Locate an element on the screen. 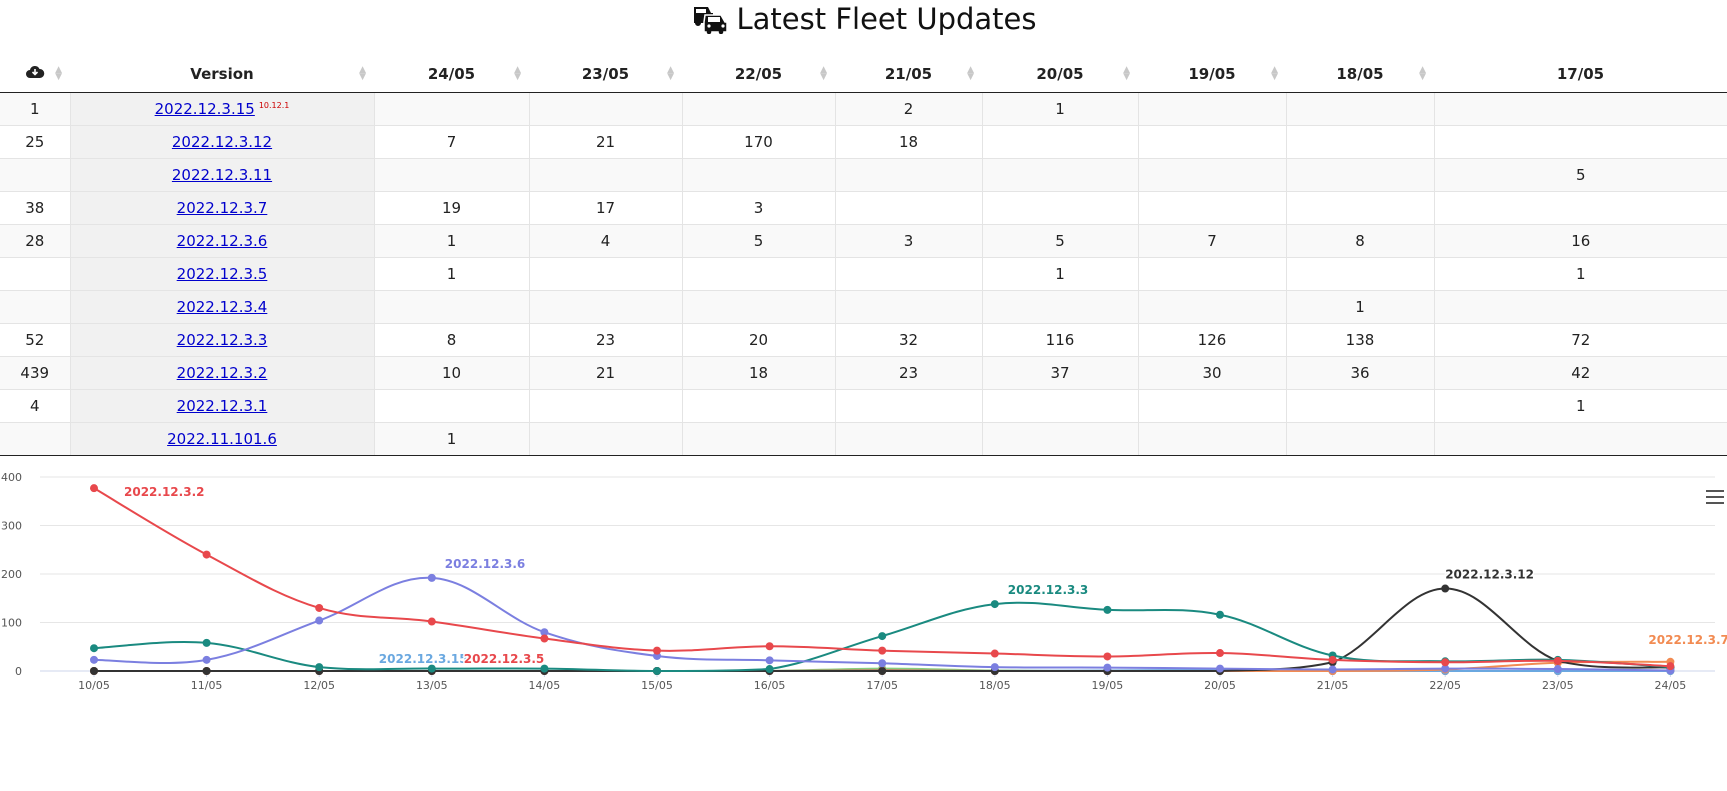 This screenshot has height=791, width=1727. version-link: 2022.12.3.1 is located at coordinates (222, 406).